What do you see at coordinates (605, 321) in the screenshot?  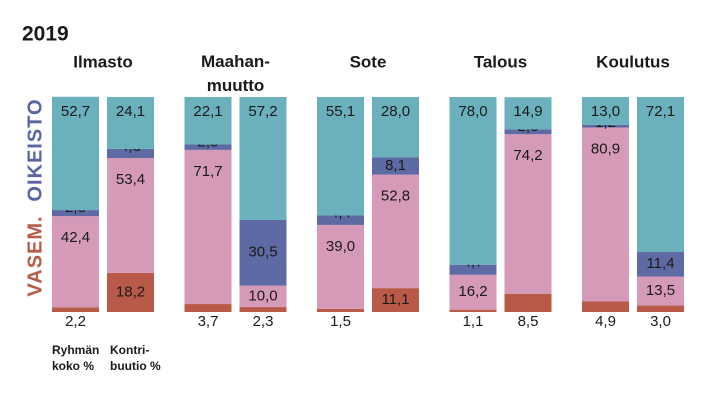 I see `value-label: 4,9` at bounding box center [605, 321].